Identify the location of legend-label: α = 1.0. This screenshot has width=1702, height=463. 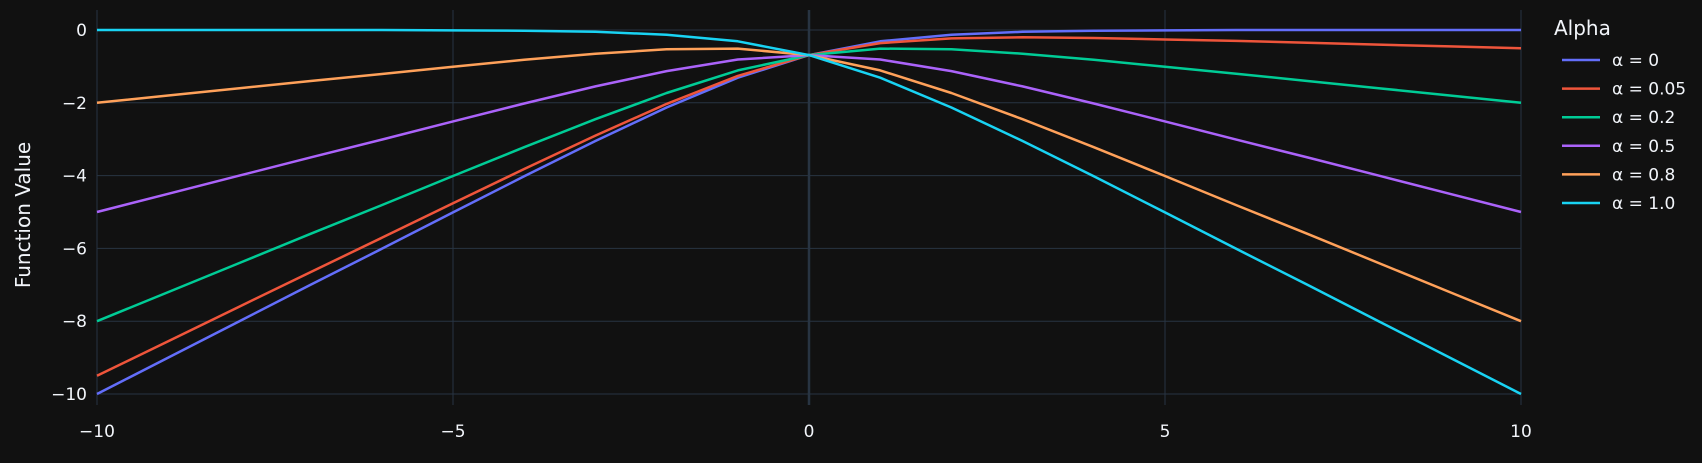
(1643, 204).